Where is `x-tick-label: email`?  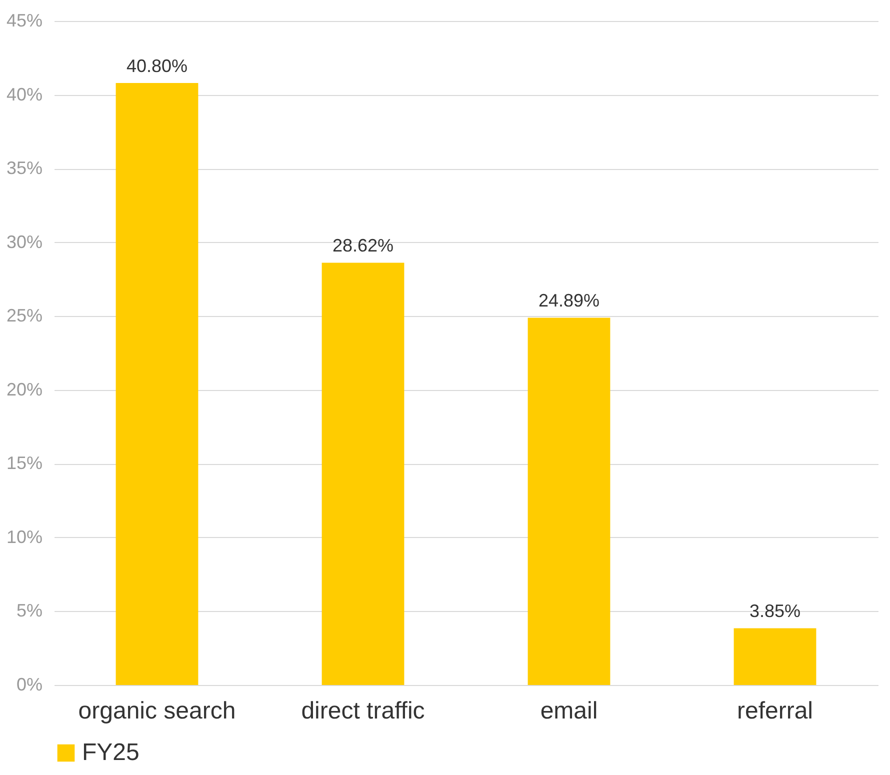 x-tick-label: email is located at coordinates (569, 711).